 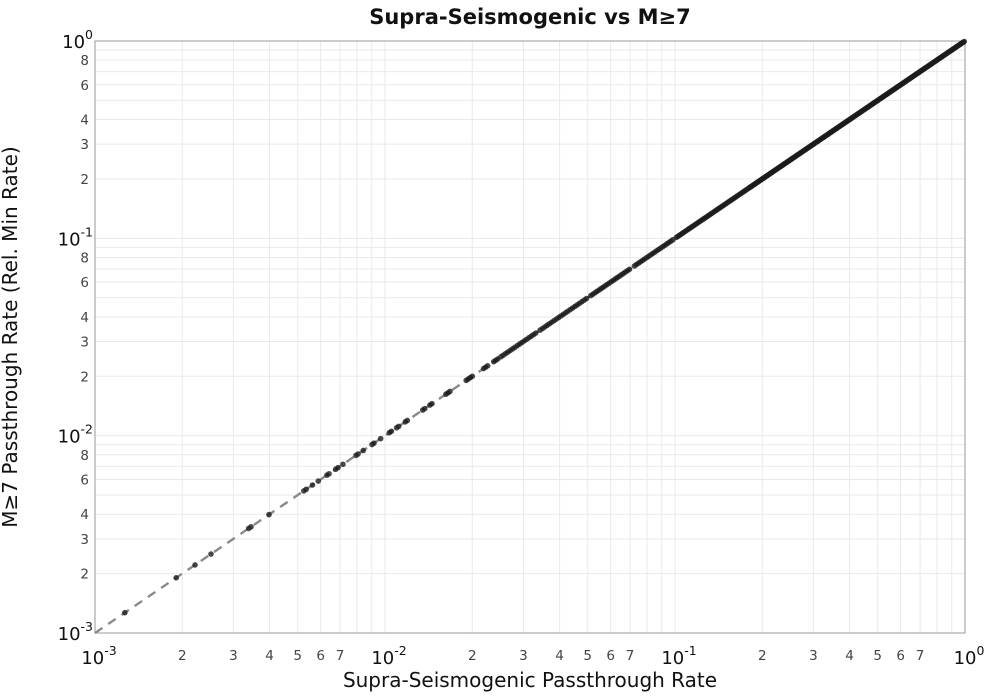 What do you see at coordinates (75, 435) in the screenshot?
I see `y-major-tick-label: 10⁻²` at bounding box center [75, 435].